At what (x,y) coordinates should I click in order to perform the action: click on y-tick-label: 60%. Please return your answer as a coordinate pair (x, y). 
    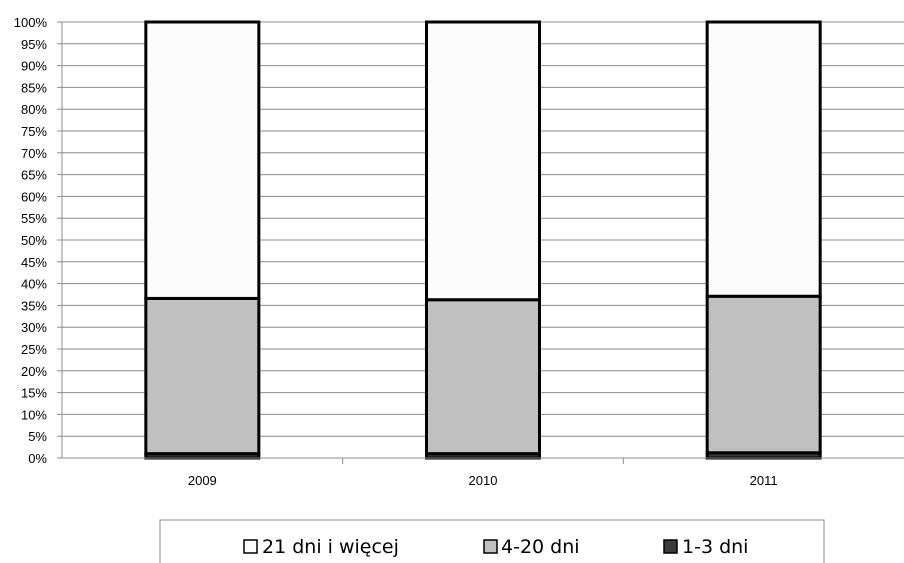
    Looking at the image, I should click on (34, 196).